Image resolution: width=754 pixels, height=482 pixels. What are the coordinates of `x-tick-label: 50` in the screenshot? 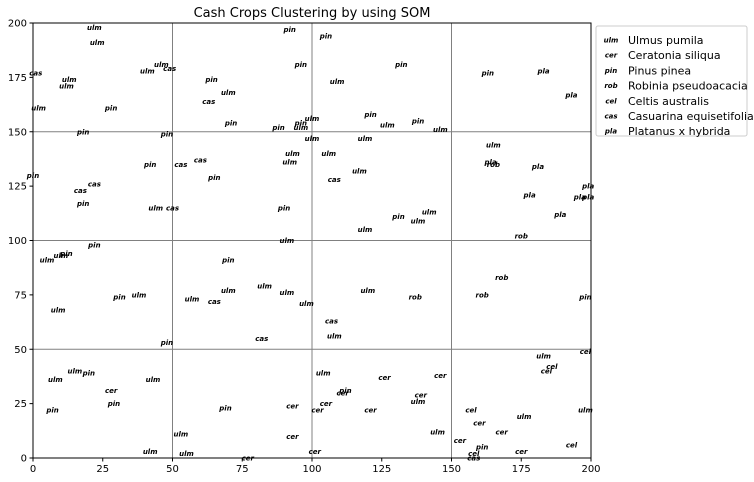 It's located at (172, 469).